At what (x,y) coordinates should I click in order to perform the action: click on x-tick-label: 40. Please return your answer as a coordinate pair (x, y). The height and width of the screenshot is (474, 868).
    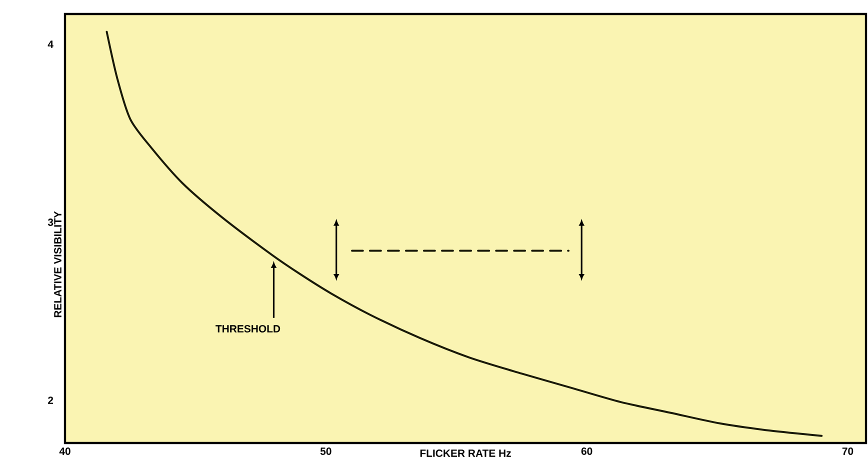
    Looking at the image, I should click on (64, 451).